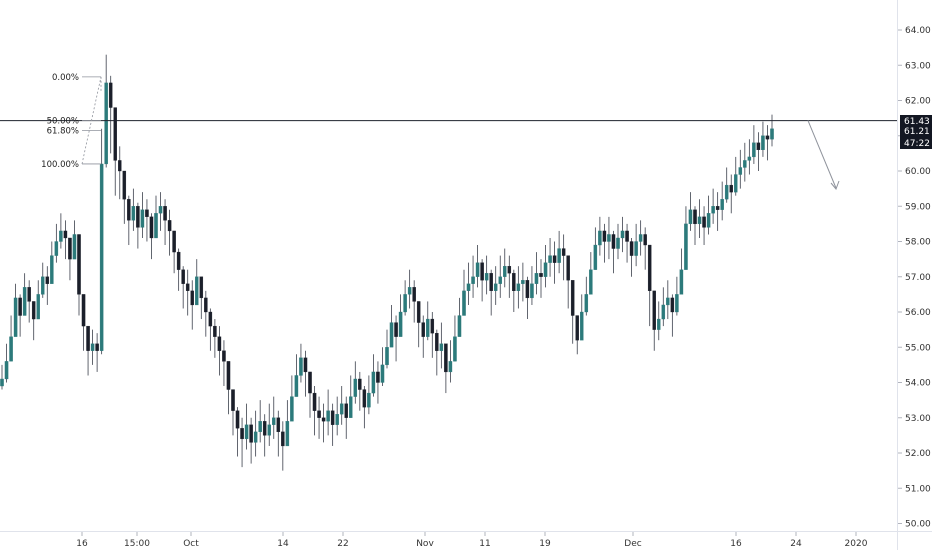 Image resolution: width=932 pixels, height=550 pixels. Describe the element at coordinates (283, 544) in the screenshot. I see `time-tick-label: 14` at that location.